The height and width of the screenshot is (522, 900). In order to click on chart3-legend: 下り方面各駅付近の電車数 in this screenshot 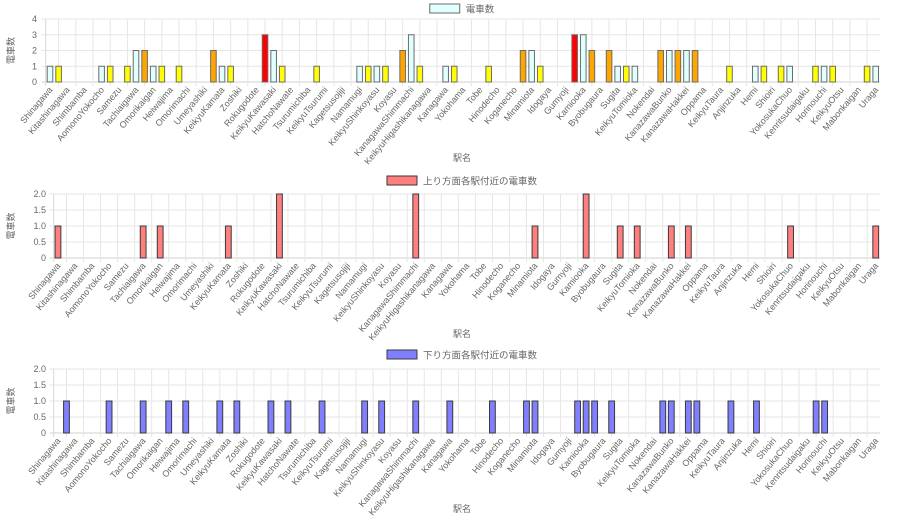, I will do `click(462, 355)`.